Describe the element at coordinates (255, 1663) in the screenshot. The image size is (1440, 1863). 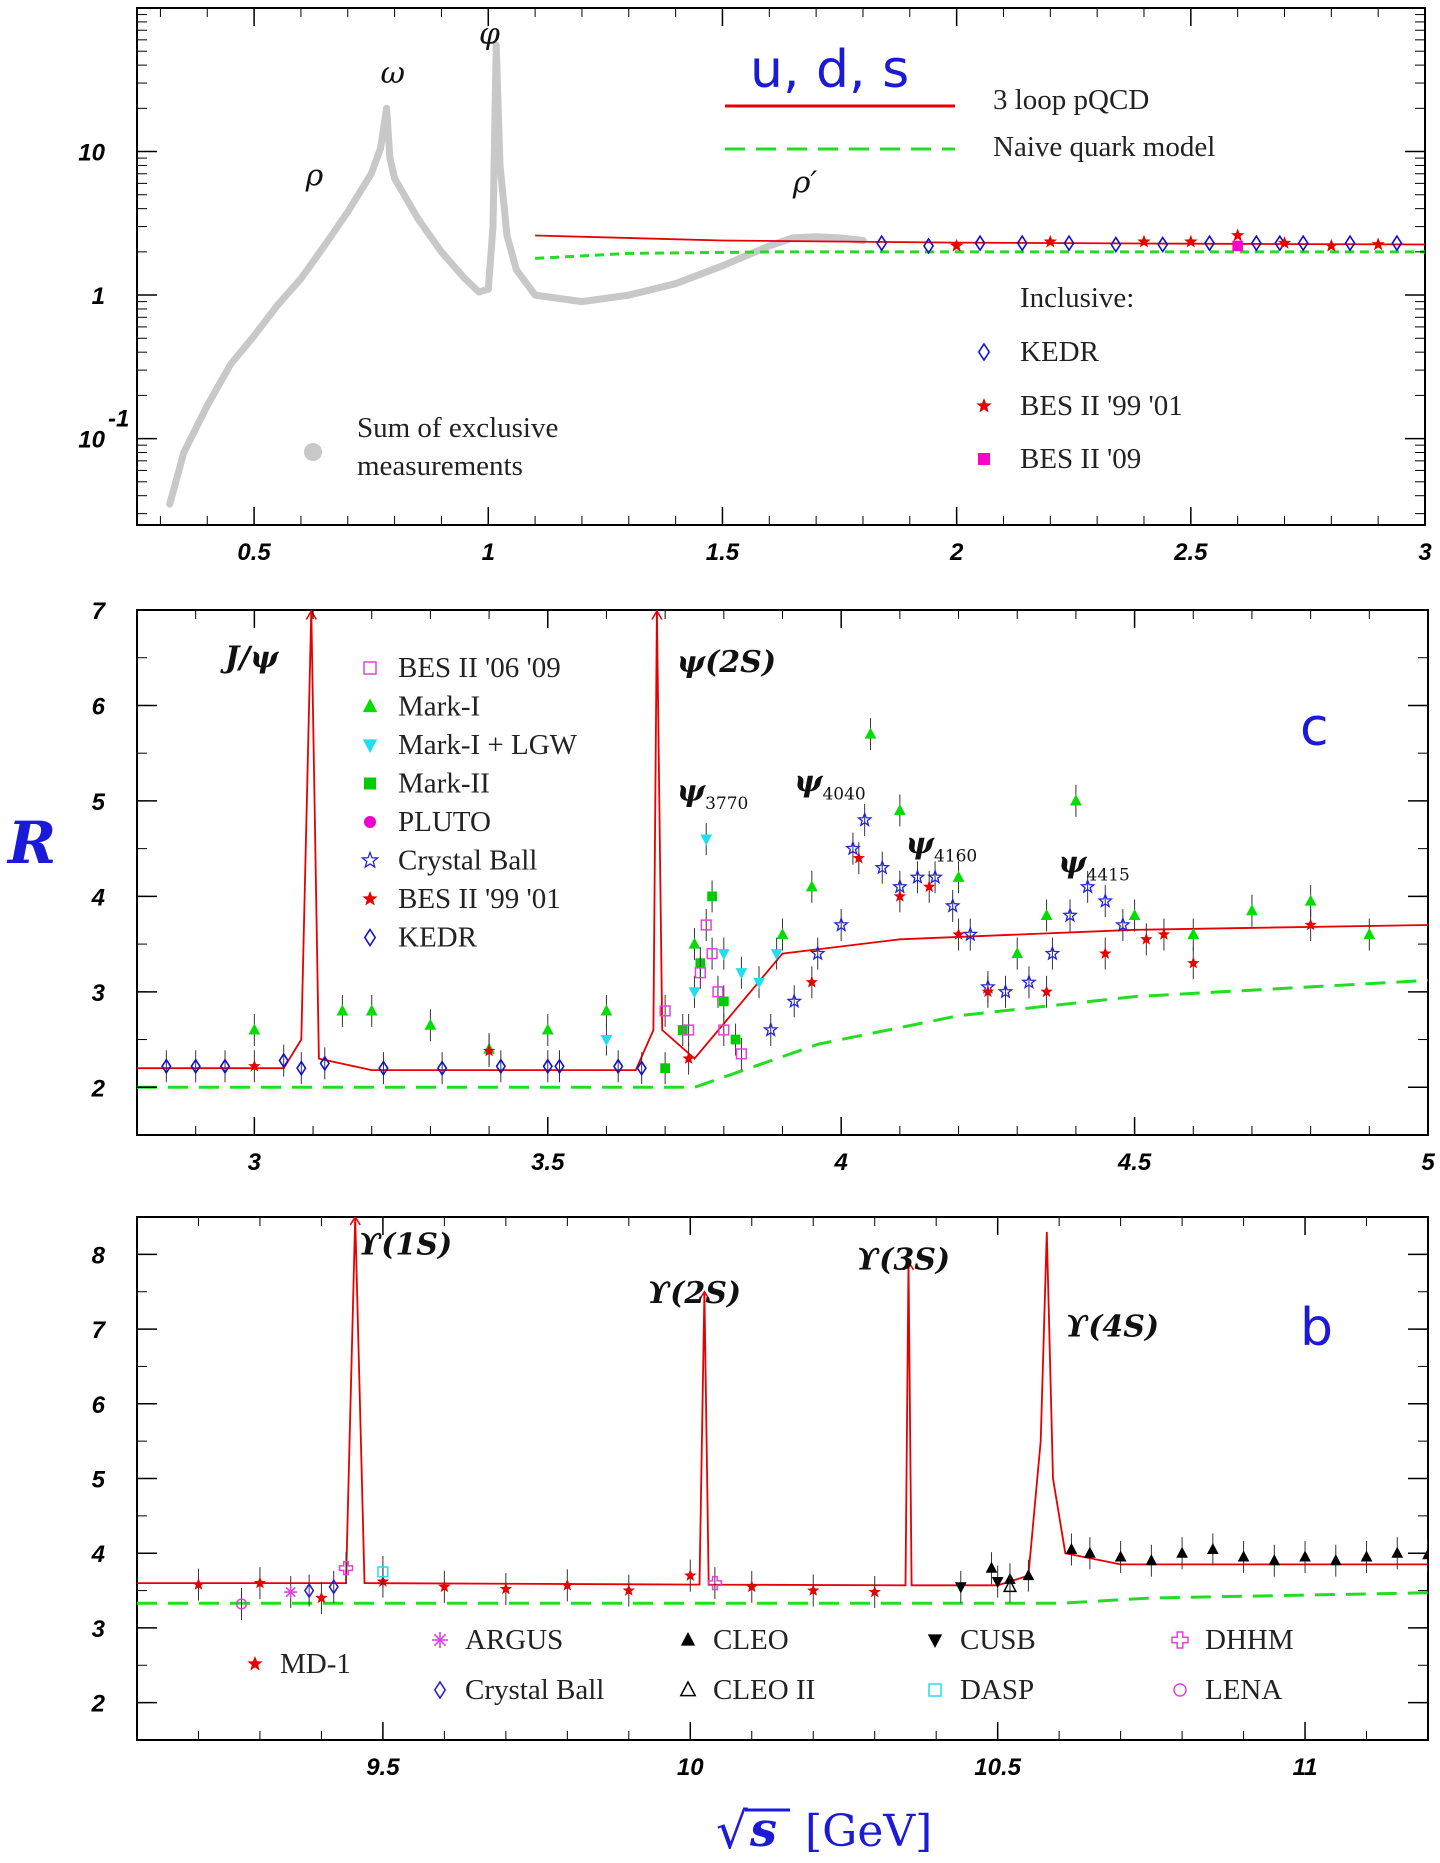
I see `legend-md-1-marker` at that location.